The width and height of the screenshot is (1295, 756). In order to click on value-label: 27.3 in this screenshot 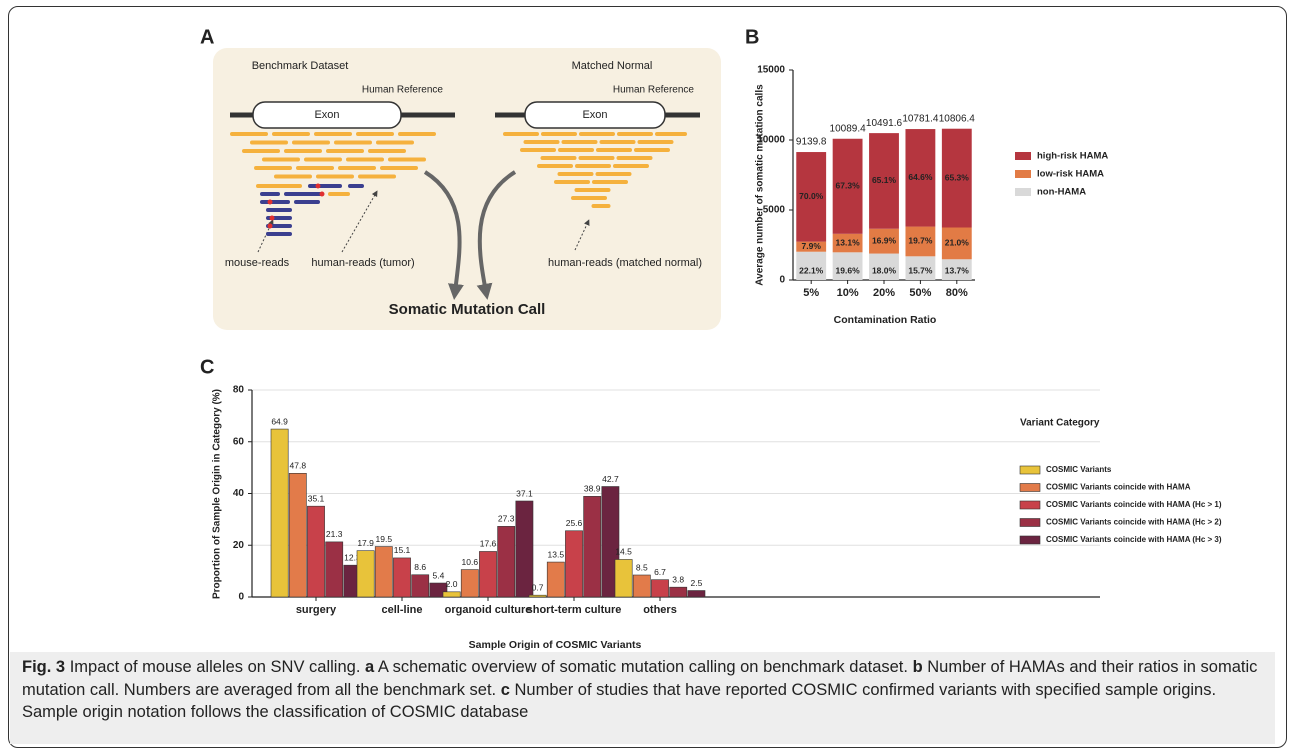, I will do `click(506, 519)`.